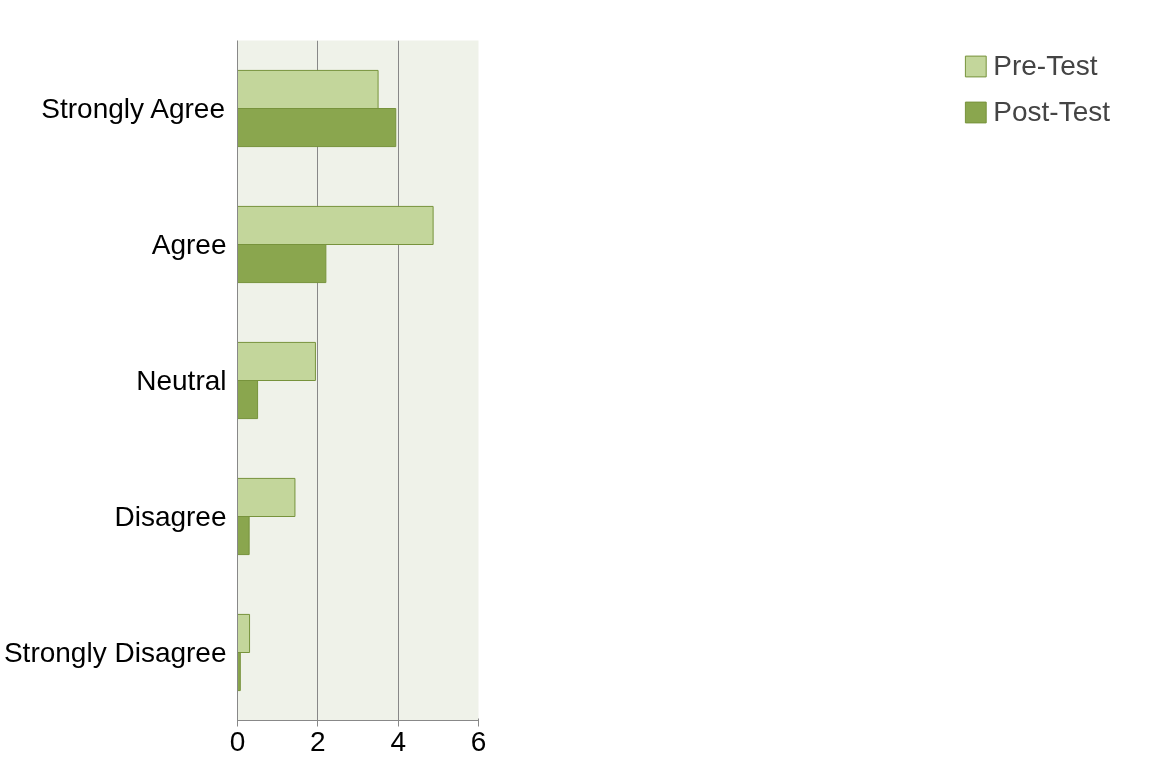  Describe the element at coordinates (398, 741) in the screenshot. I see `x-tick-label: 4` at that location.